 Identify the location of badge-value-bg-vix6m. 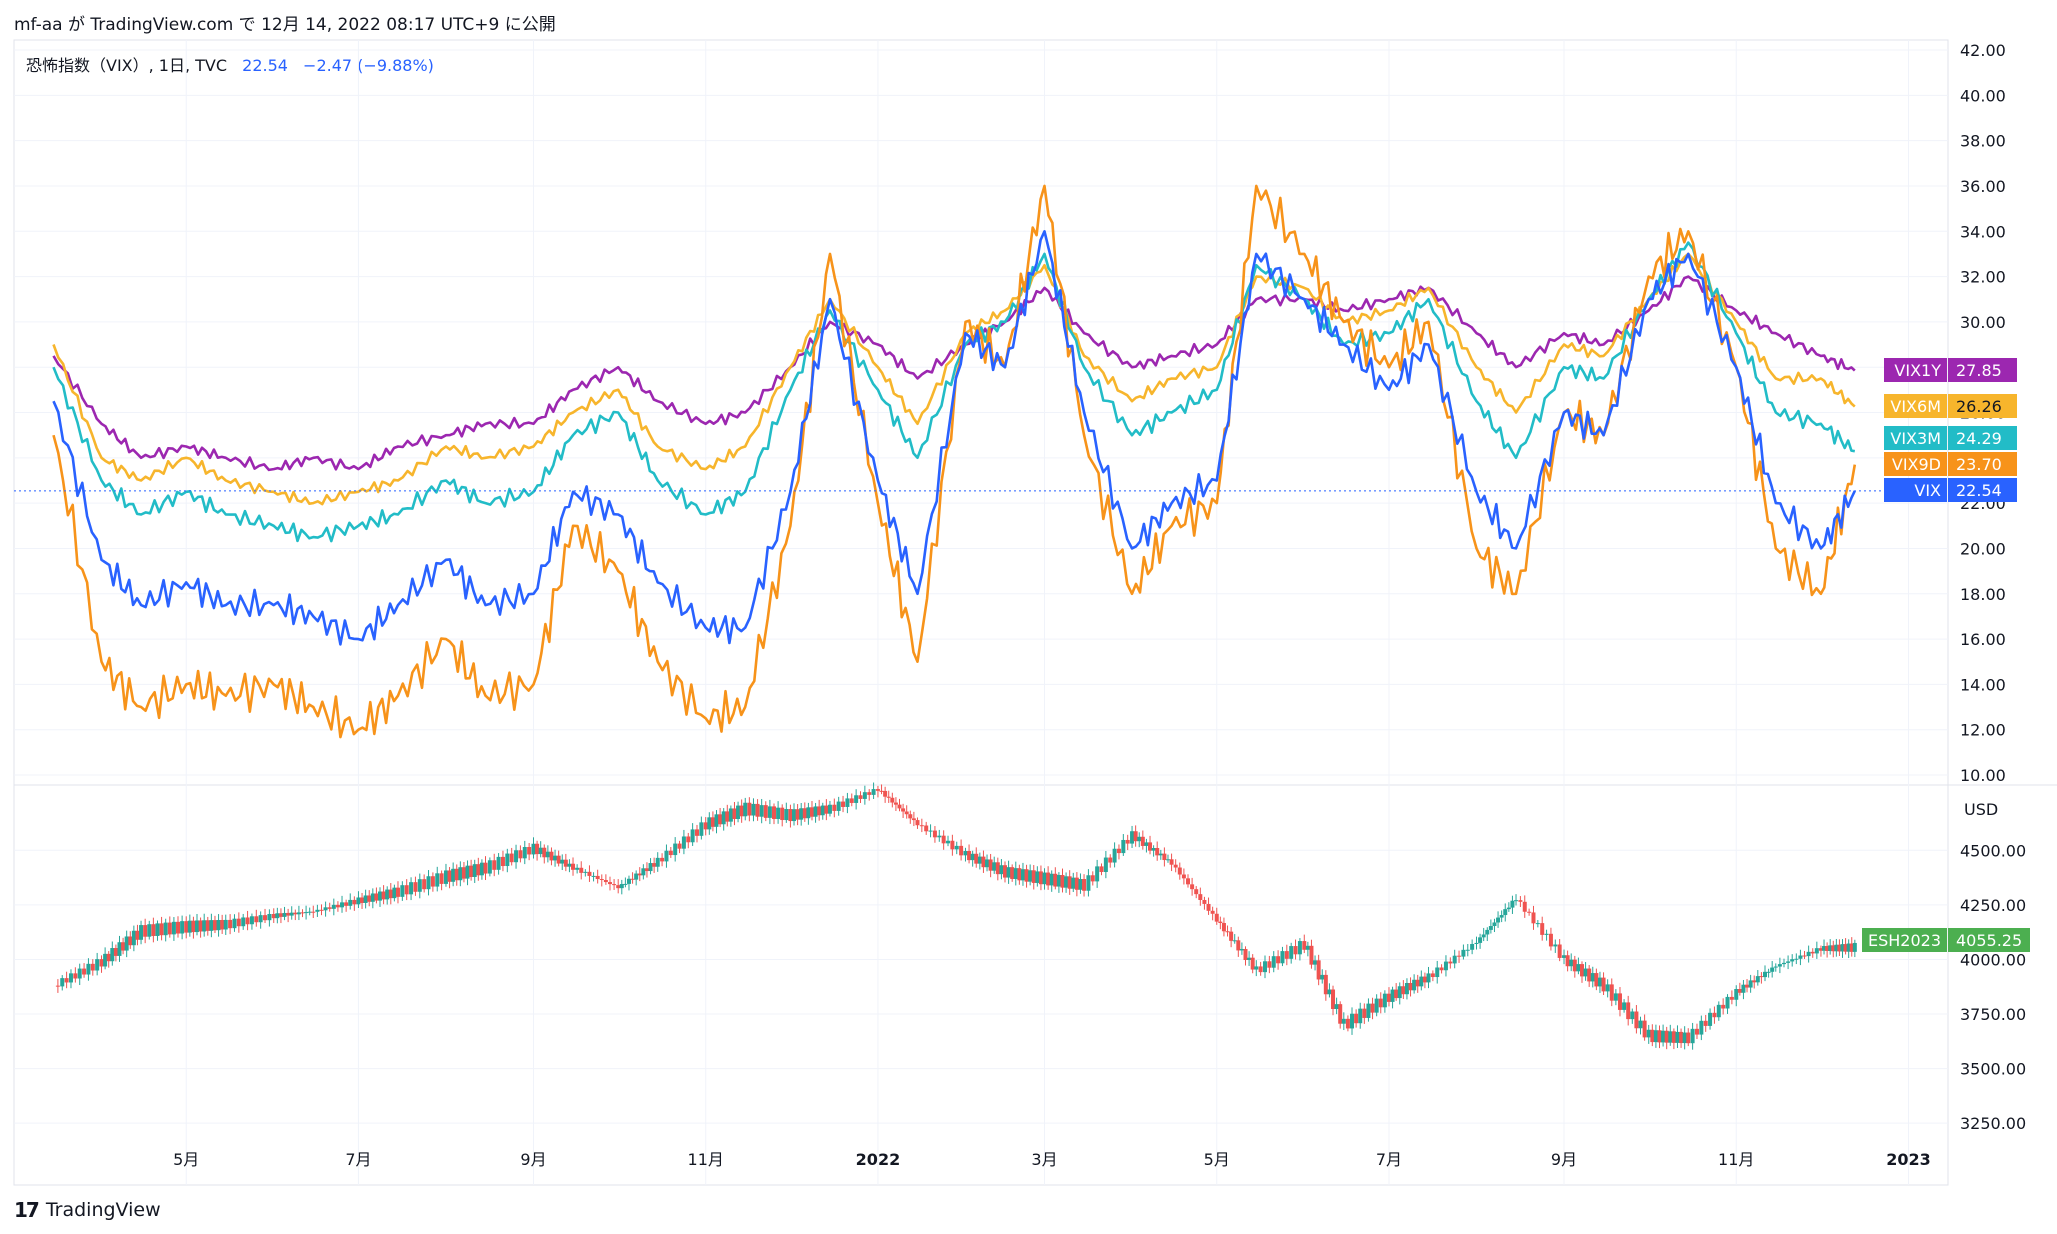
(1982, 406).